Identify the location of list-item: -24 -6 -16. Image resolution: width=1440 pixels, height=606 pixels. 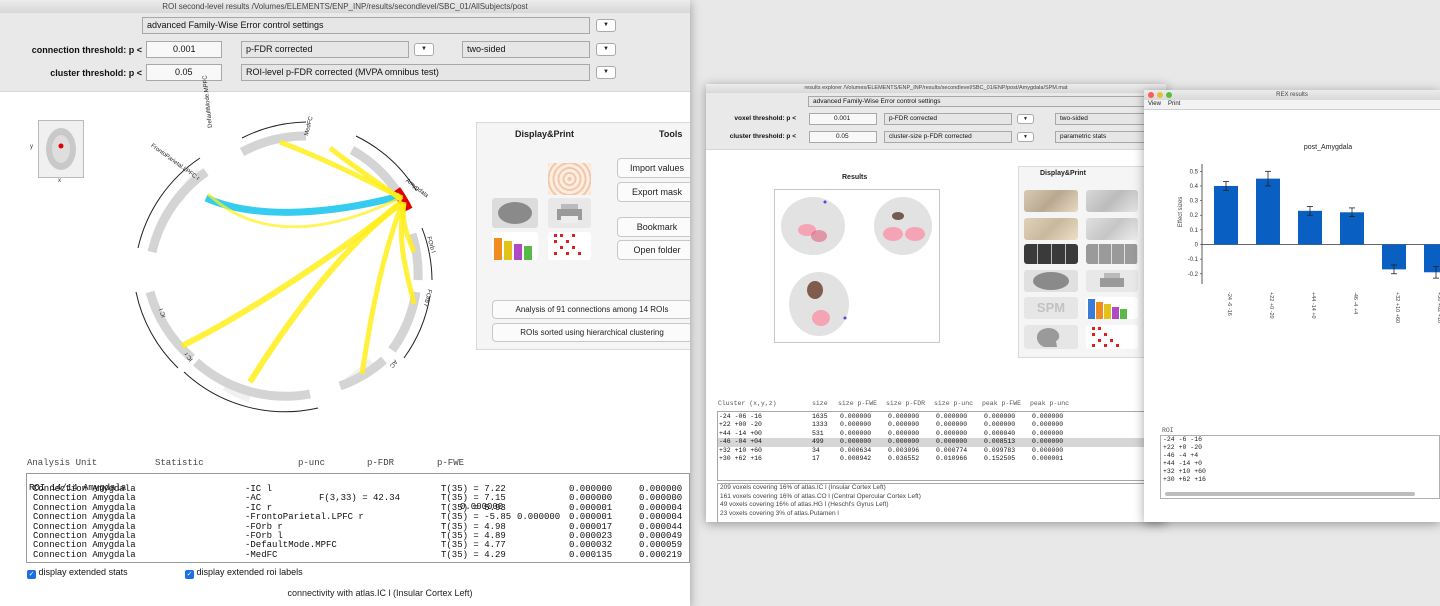
(1183, 439).